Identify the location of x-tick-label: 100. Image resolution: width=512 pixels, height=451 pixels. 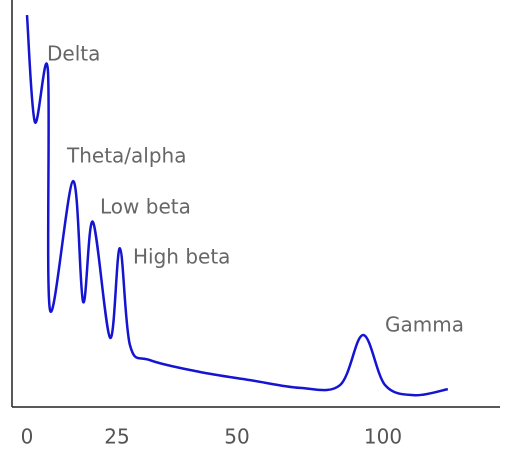
(383, 437).